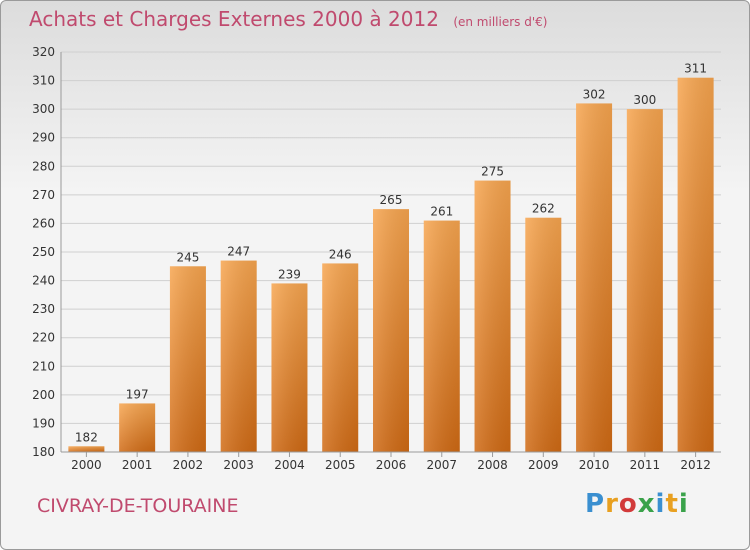  Describe the element at coordinates (43, 252) in the screenshot. I see `y-tick-label: 250` at that location.